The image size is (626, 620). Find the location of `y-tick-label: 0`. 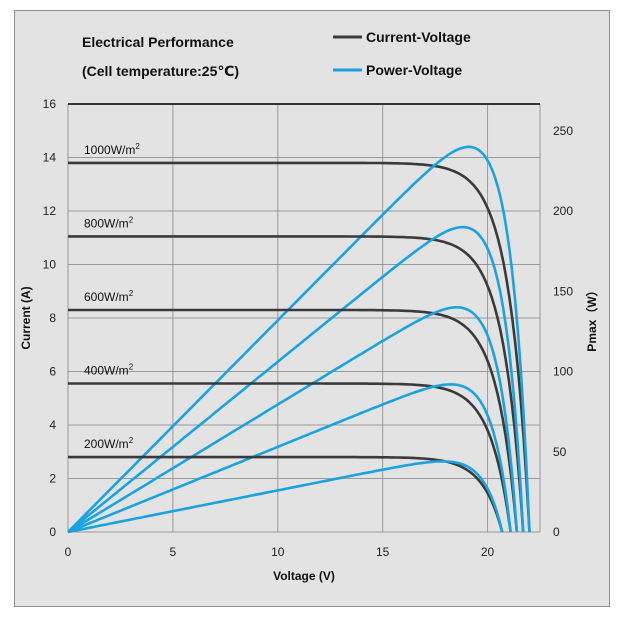

y-tick-label: 0 is located at coordinates (52, 532).